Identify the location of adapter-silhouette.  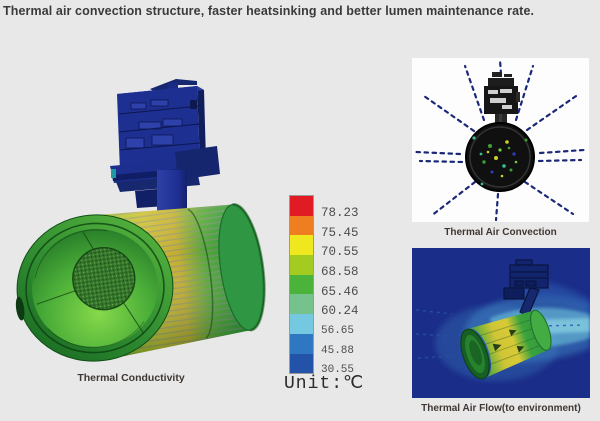
(502, 100).